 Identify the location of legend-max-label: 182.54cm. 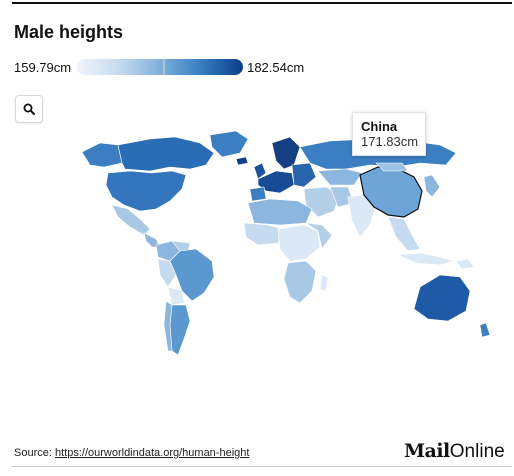
(276, 67).